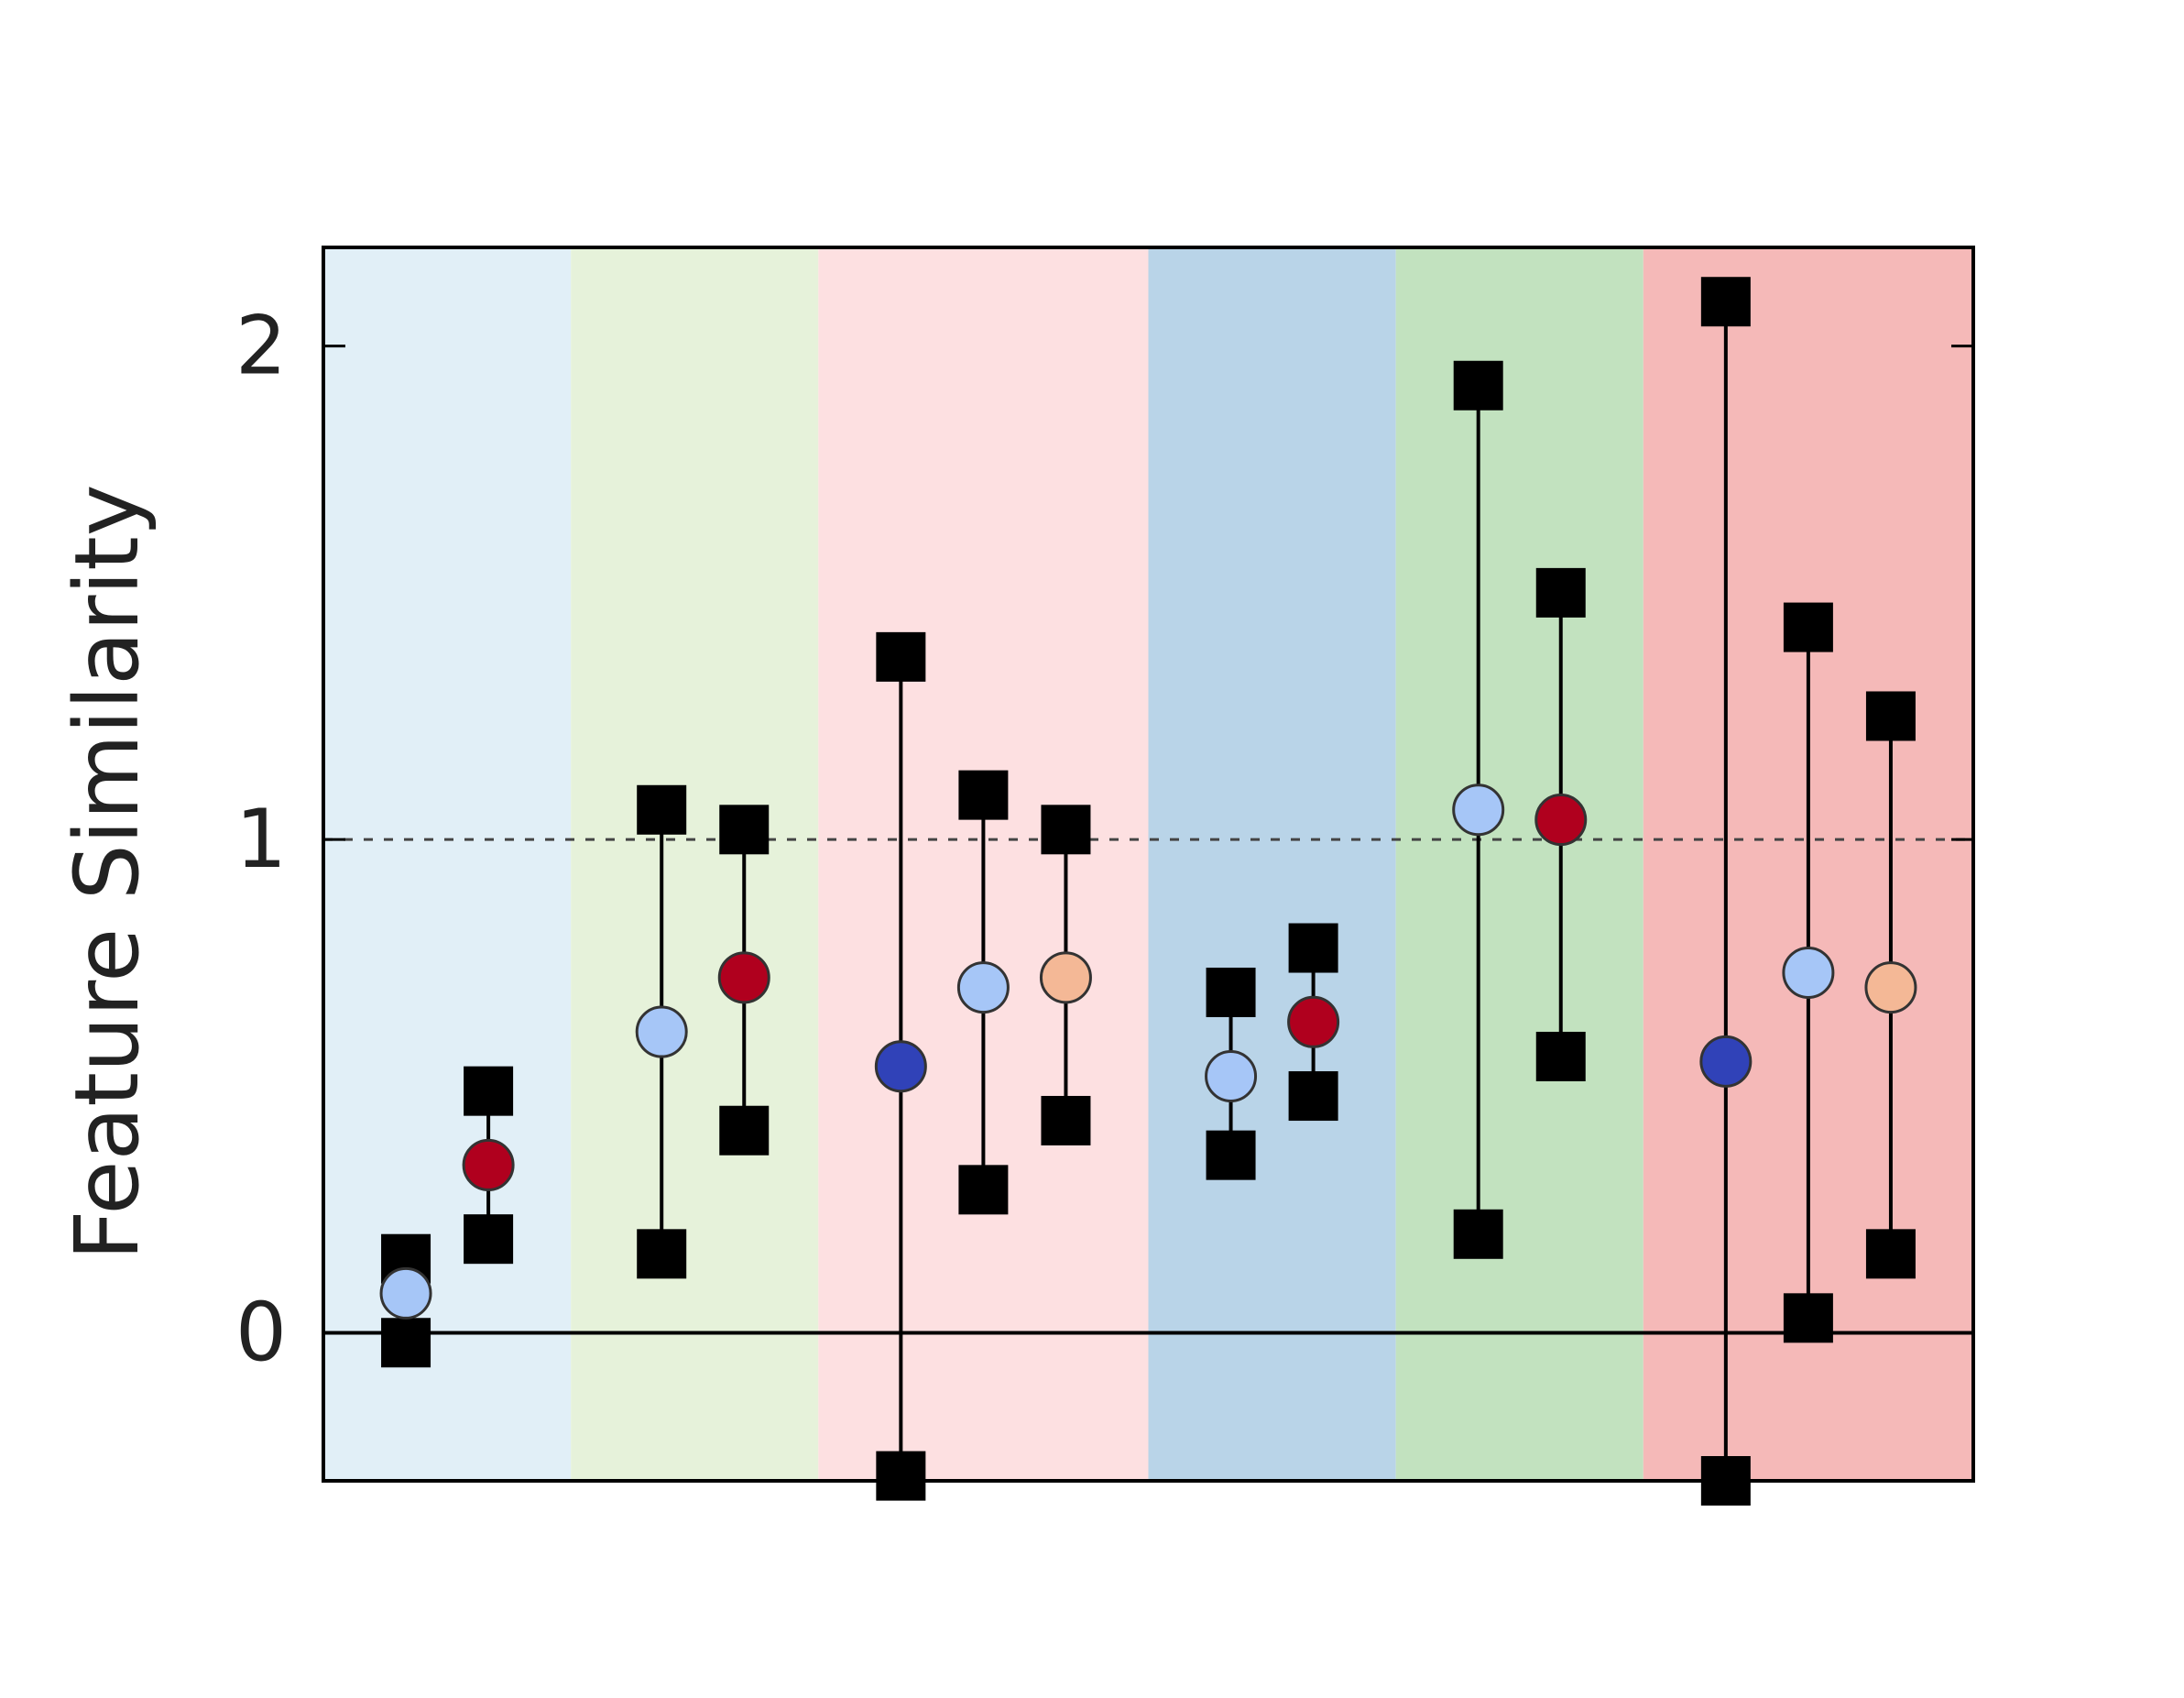 This screenshot has width=2184, height=1698. I want to click on y-tick-label: 2, so click(261, 346).